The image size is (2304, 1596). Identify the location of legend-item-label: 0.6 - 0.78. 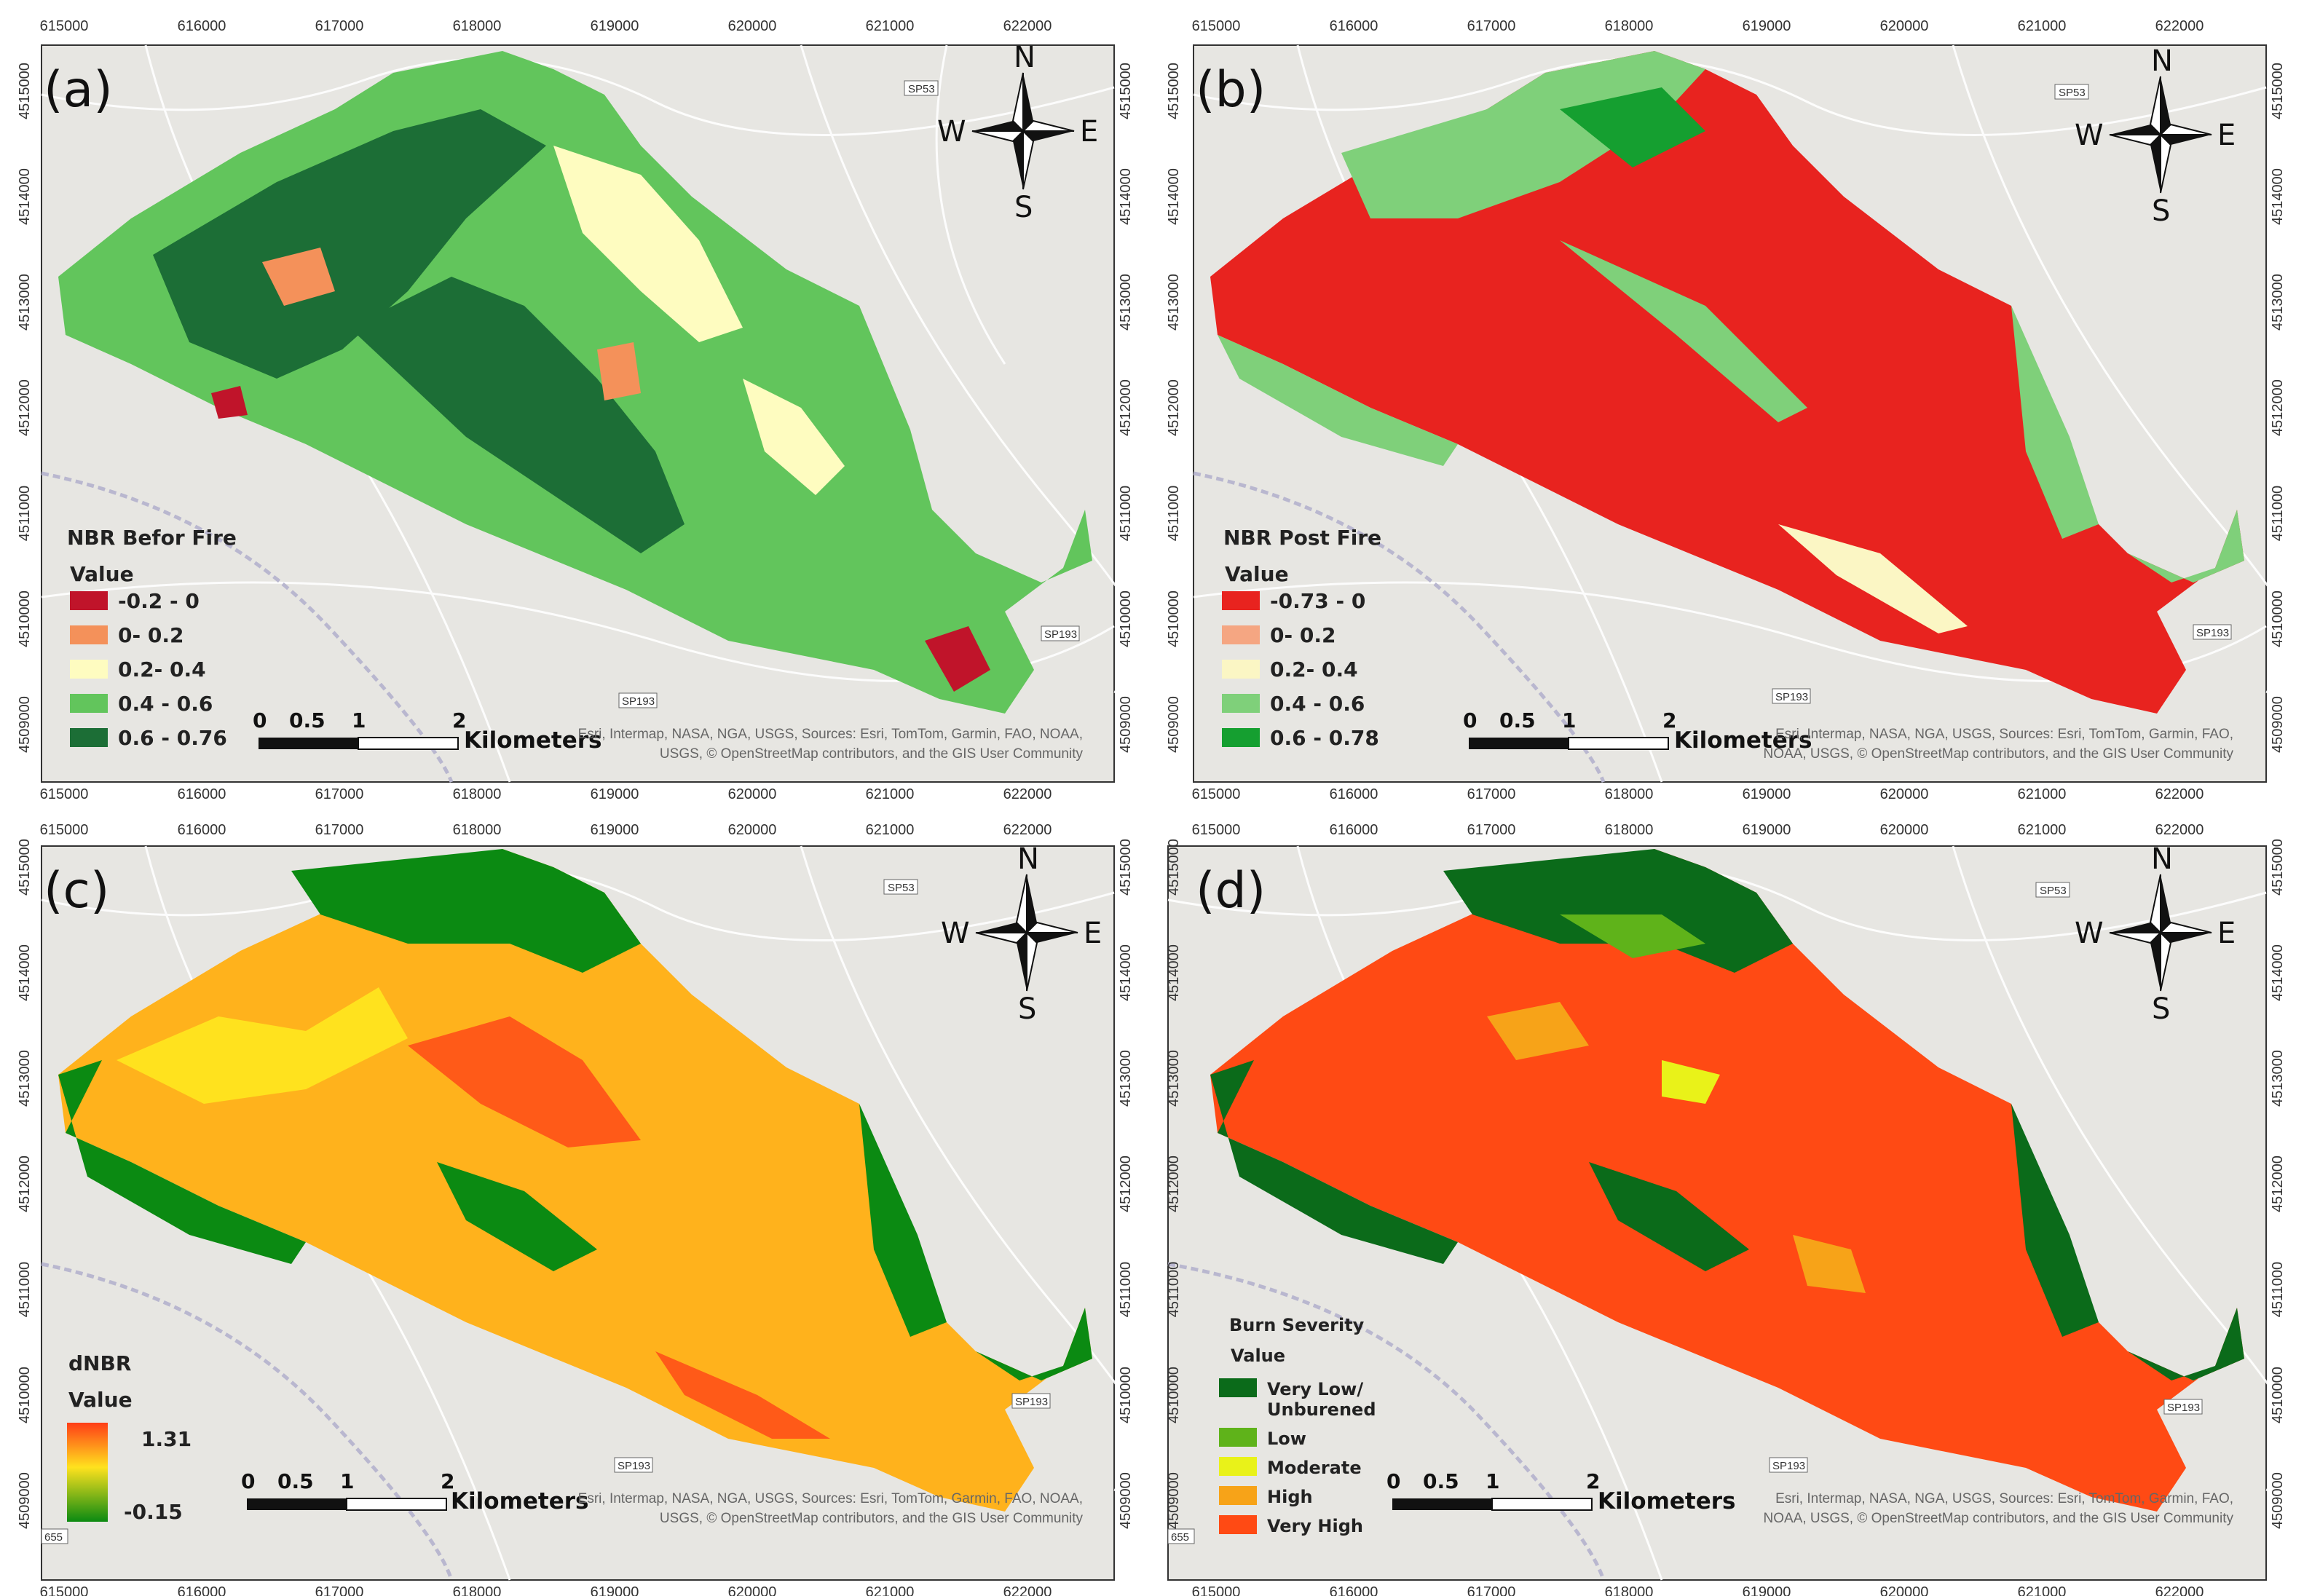
(1324, 738).